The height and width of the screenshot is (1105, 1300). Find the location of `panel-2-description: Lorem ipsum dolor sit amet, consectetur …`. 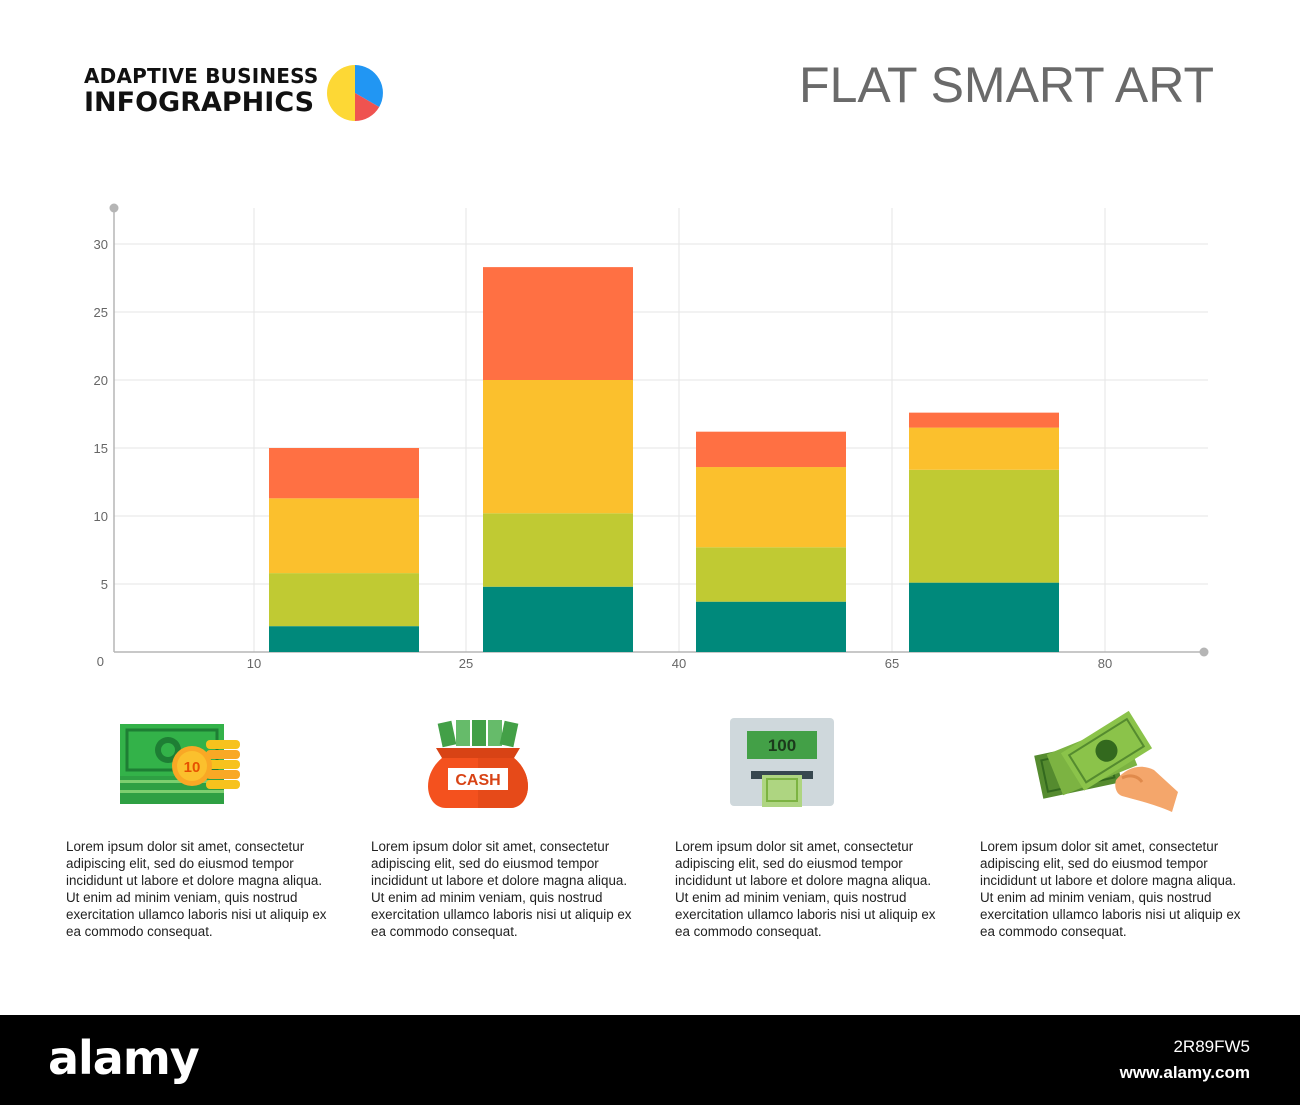

panel-2-description: Lorem ipsum dolor sit amet, consectetur … is located at coordinates (501, 889).